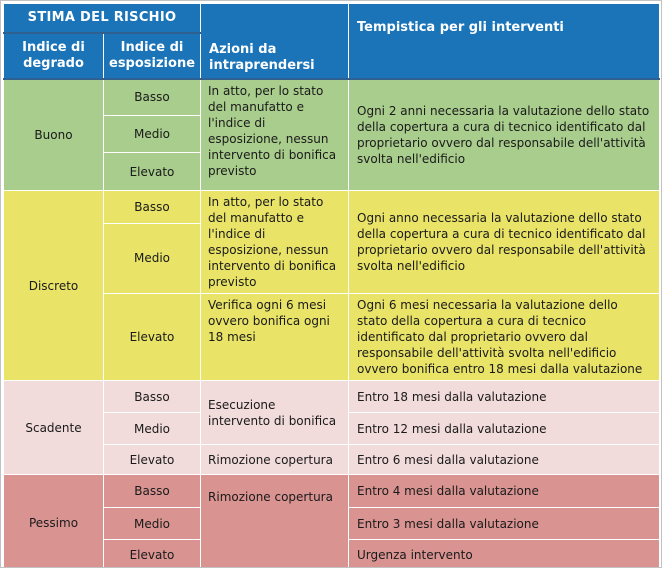 Image resolution: width=662 pixels, height=568 pixels. I want to click on header-stima-del-rischio: STIMA DEL RISCHIO, so click(102, 18).